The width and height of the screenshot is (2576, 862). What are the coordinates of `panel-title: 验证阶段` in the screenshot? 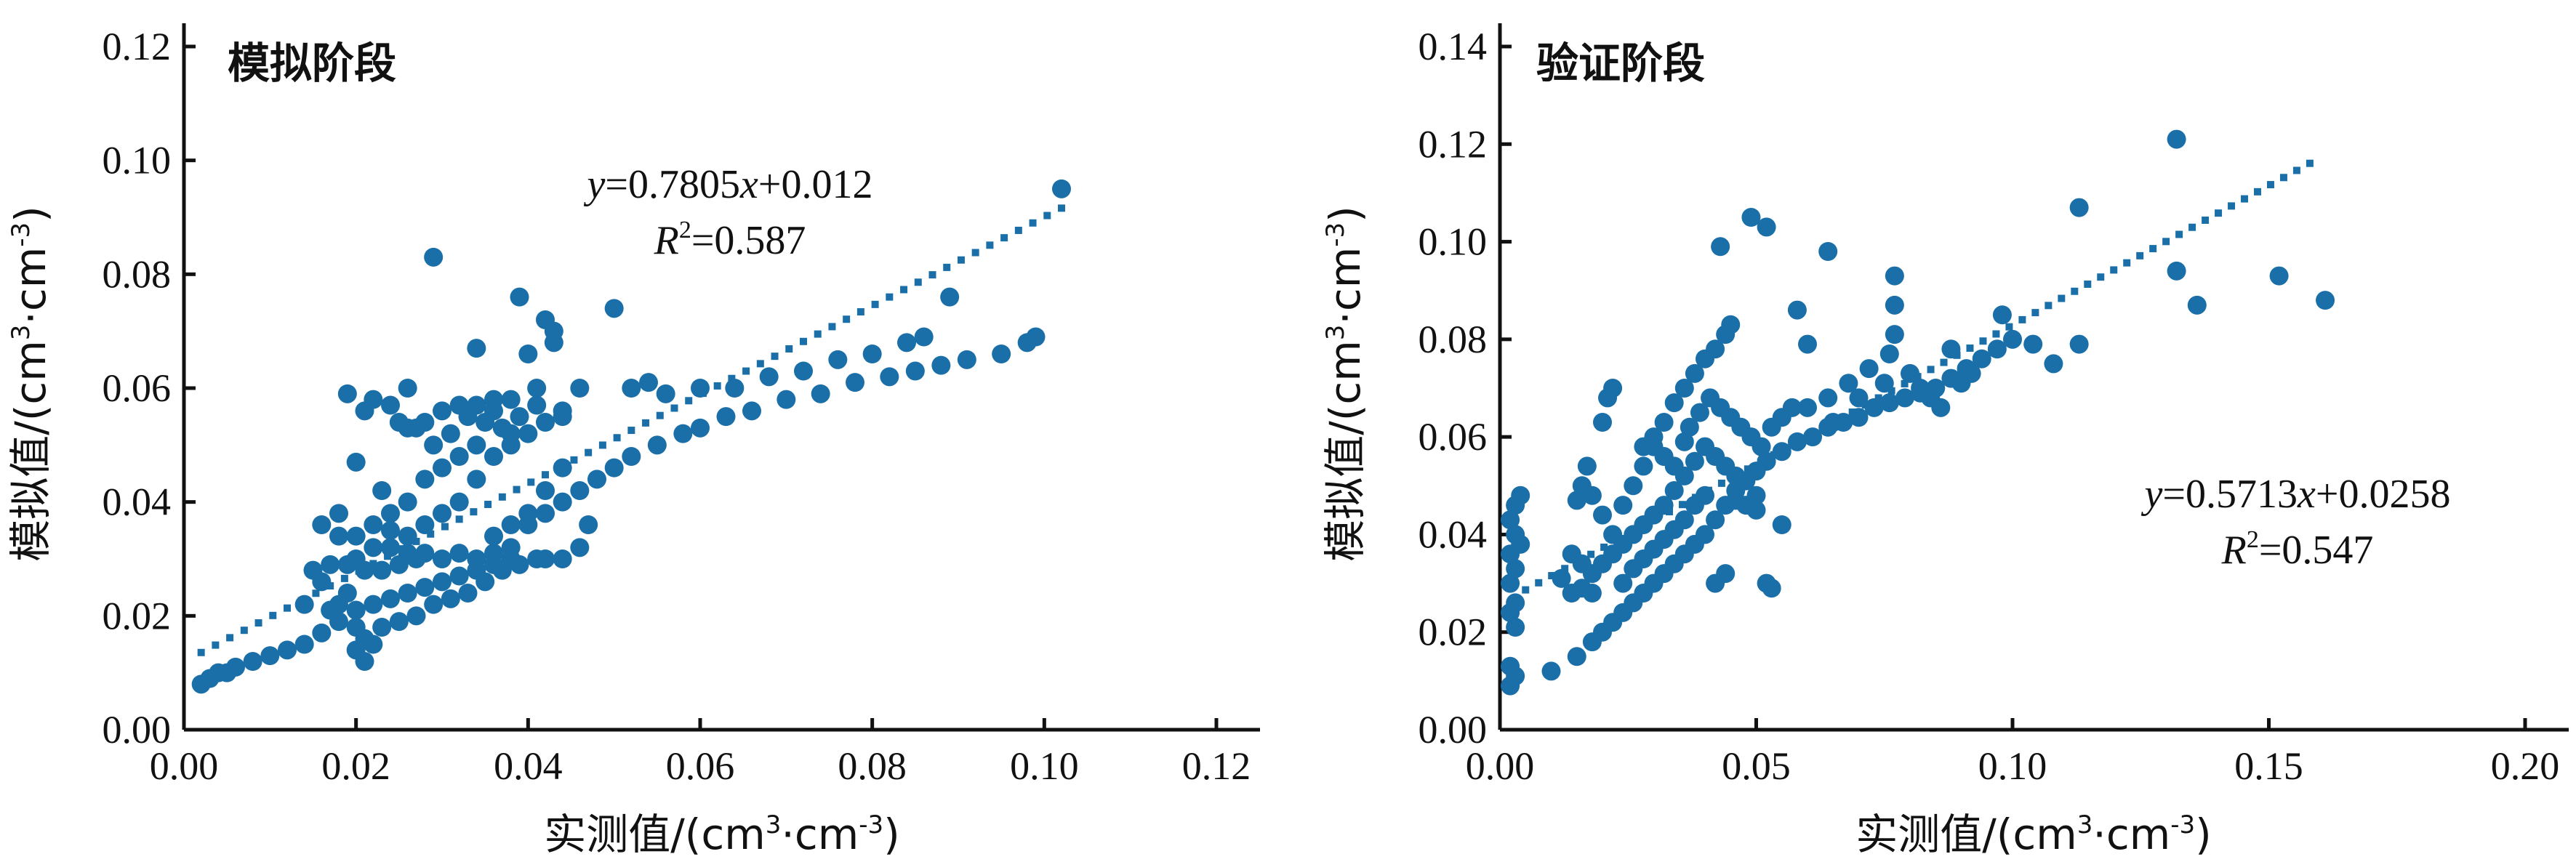 It's located at (1620, 63).